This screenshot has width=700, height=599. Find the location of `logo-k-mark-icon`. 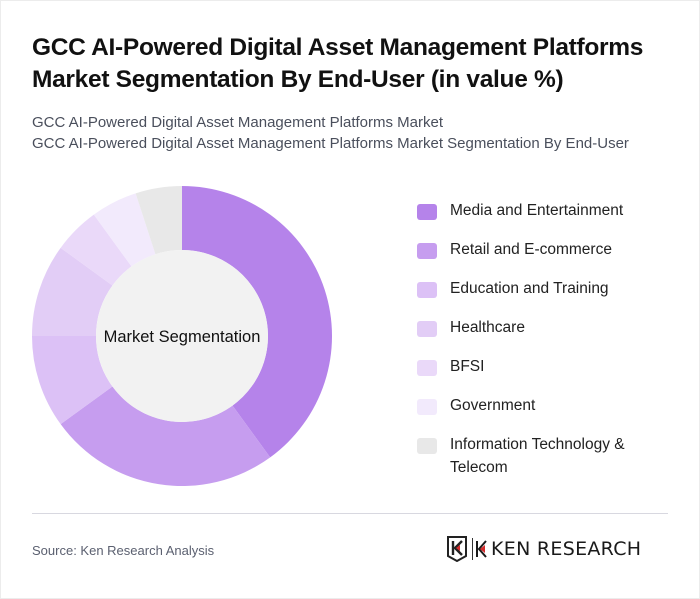

logo-k-mark-icon is located at coordinates (481, 549).